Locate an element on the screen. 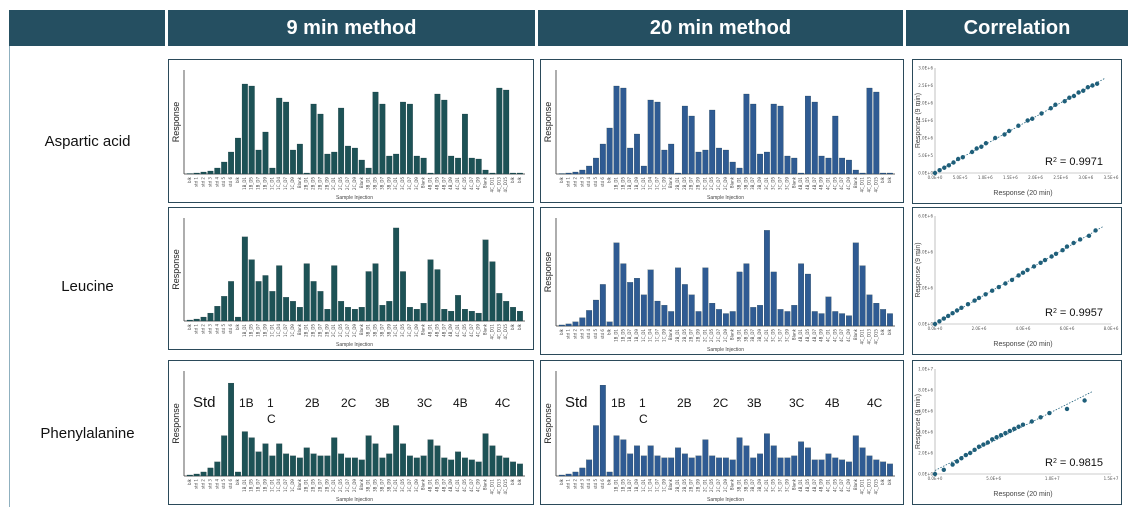 The width and height of the screenshot is (1133, 507). x-tick-label: std 5 is located at coordinates (595, 182).